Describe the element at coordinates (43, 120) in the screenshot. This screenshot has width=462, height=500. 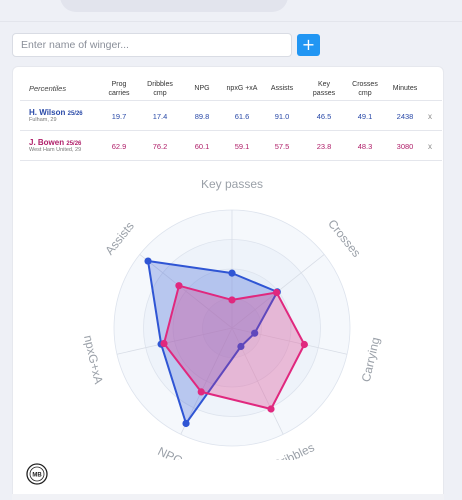
I see `player-club: Fulham, 29` at that location.